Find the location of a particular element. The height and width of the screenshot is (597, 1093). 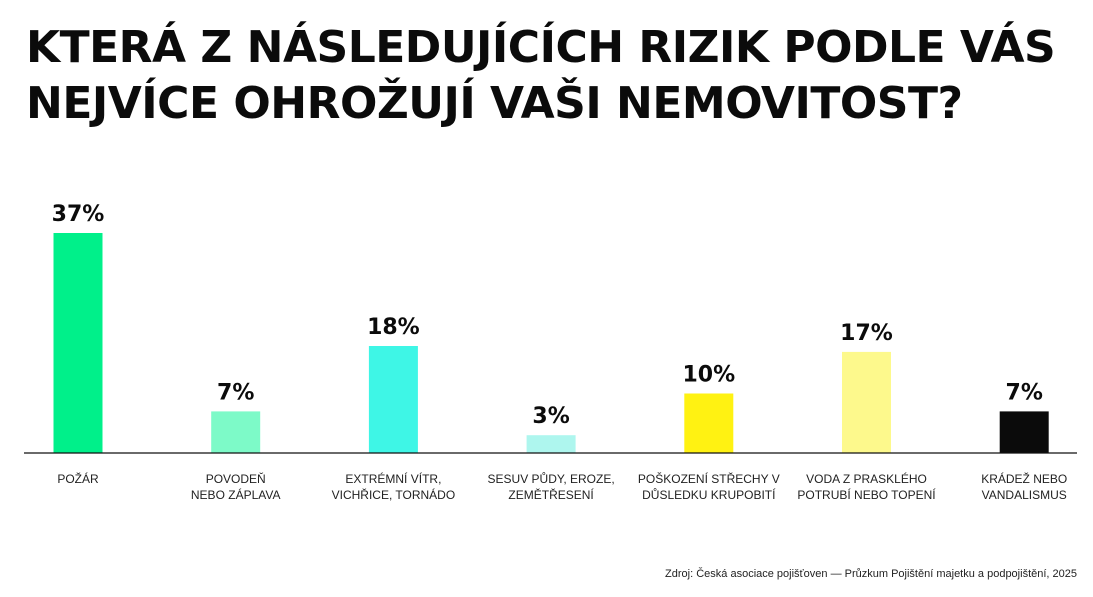

category-label-1: POVODEŇ NEBO ZÁPLAVA is located at coordinates (236, 486).